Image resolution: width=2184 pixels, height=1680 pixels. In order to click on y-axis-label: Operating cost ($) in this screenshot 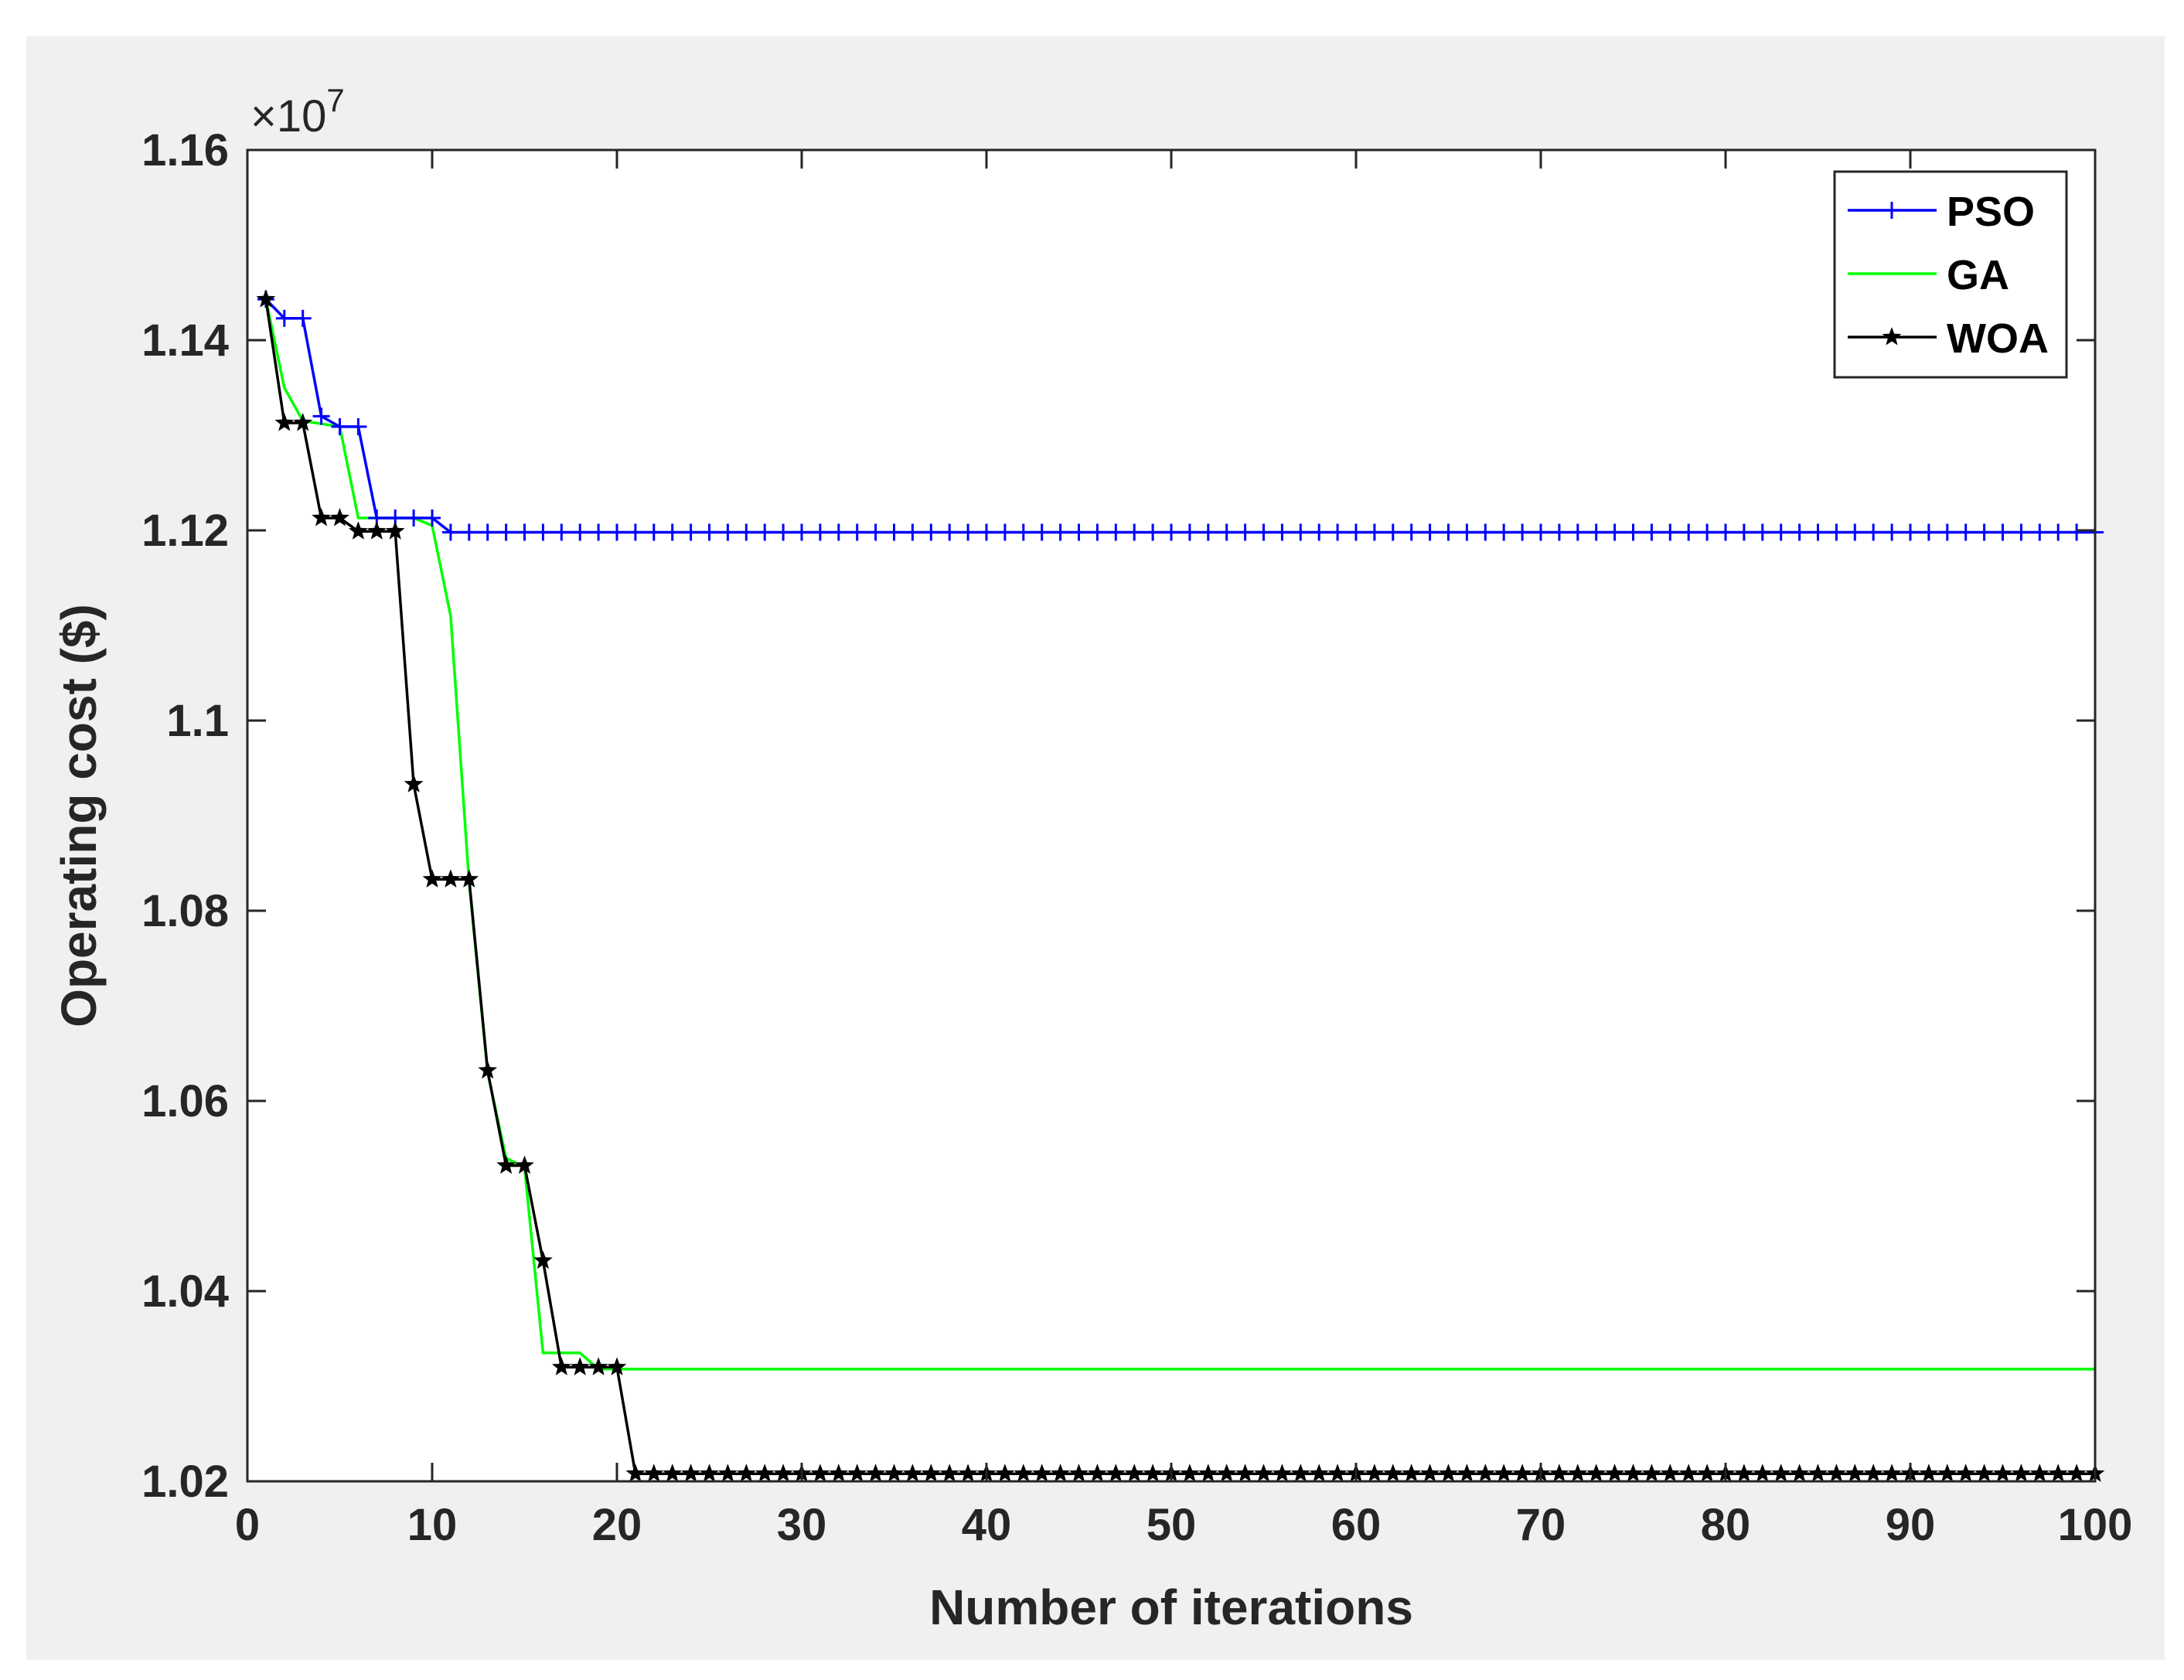, I will do `click(79, 815)`.